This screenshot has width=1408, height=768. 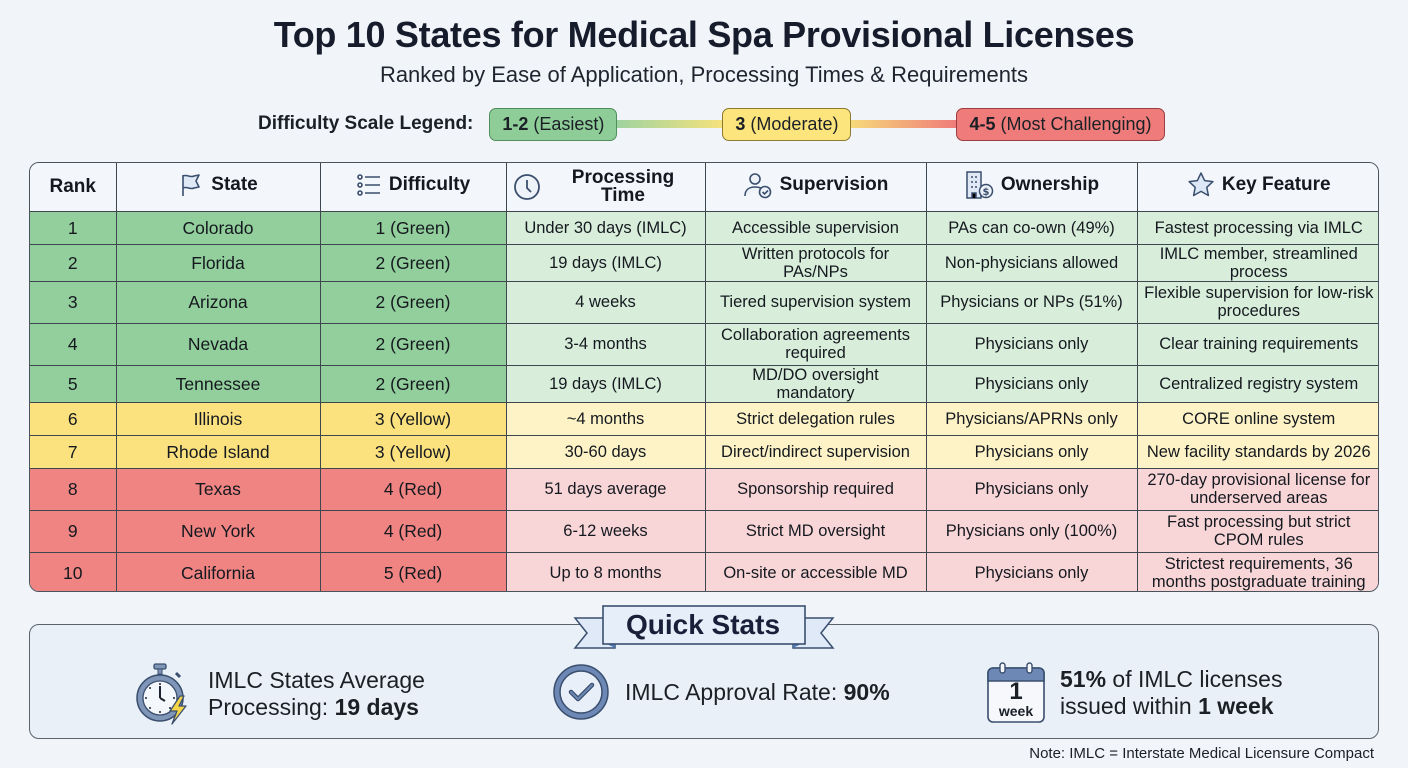 What do you see at coordinates (218, 531) in the screenshot?
I see `cell-state: New York` at bounding box center [218, 531].